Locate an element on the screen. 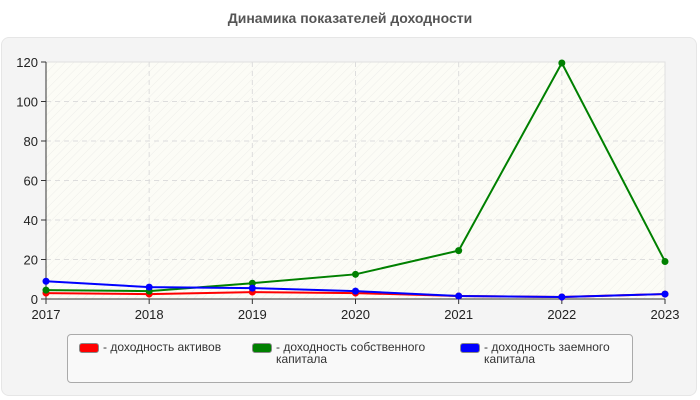 The image size is (700, 400). x-tick-label: 2017 is located at coordinates (46, 314).